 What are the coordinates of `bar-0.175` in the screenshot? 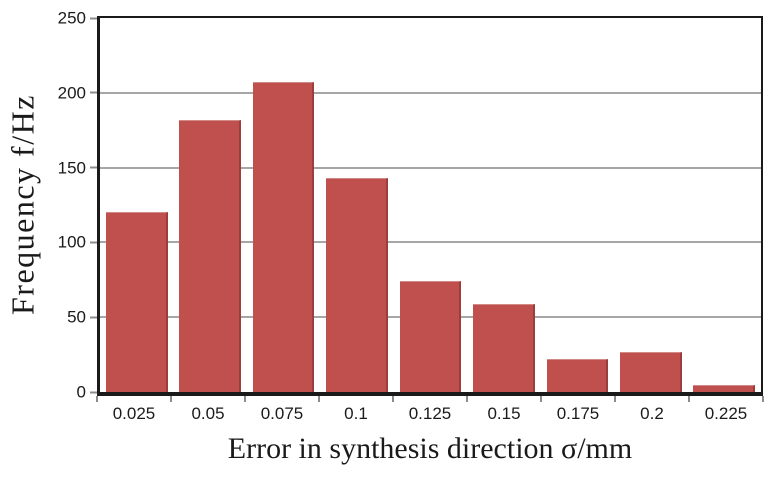 It's located at (577, 375).